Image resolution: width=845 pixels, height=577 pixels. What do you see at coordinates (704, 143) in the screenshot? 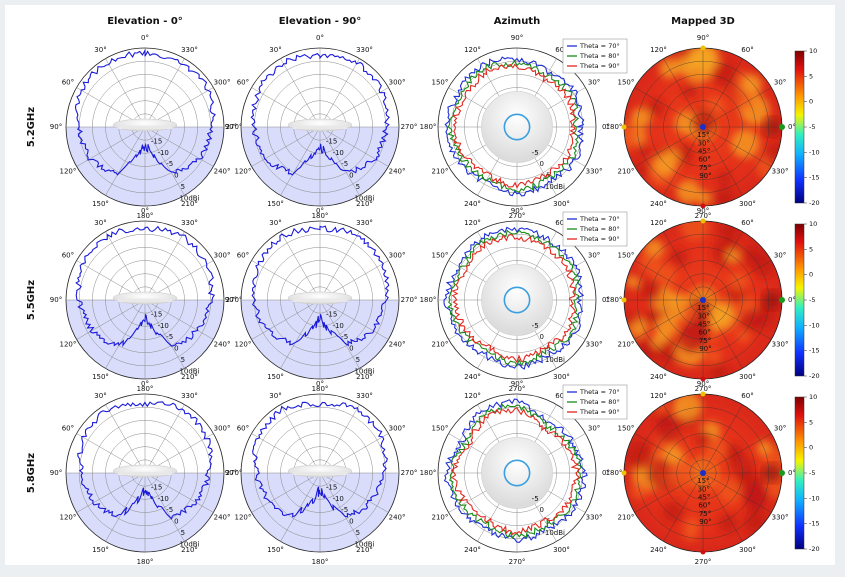
I see `theta-ring-label: 30°` at bounding box center [704, 143].